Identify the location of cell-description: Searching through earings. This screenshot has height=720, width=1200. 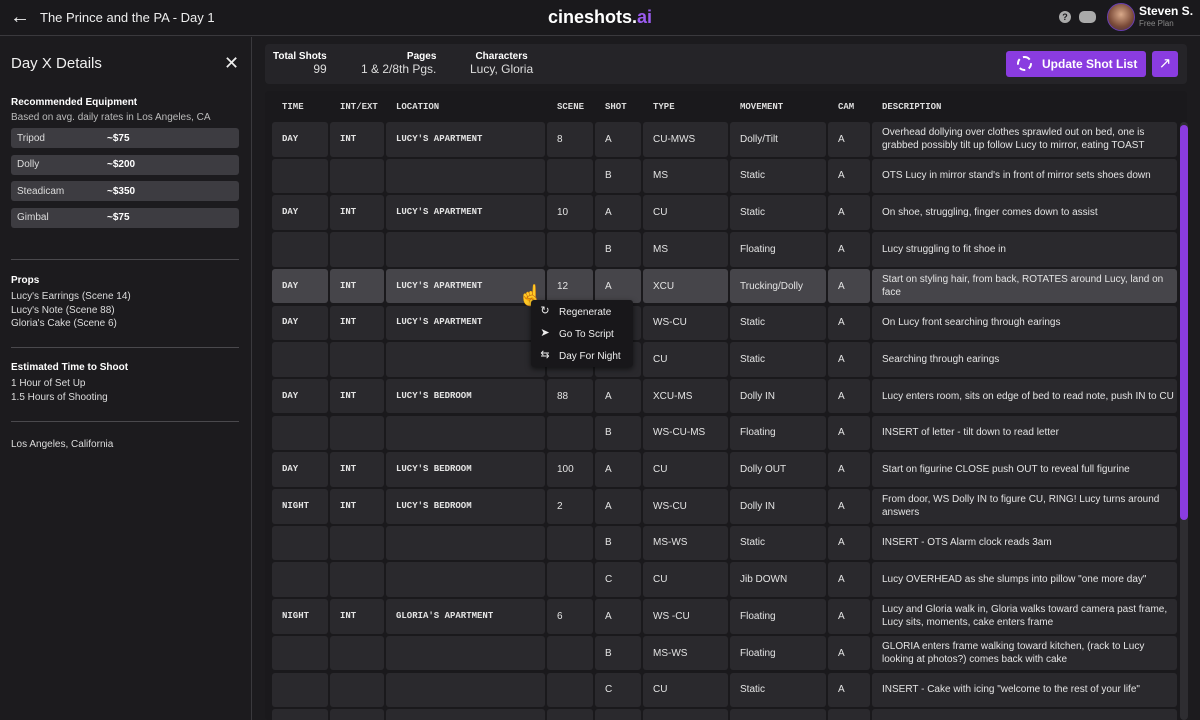
(1024, 359).